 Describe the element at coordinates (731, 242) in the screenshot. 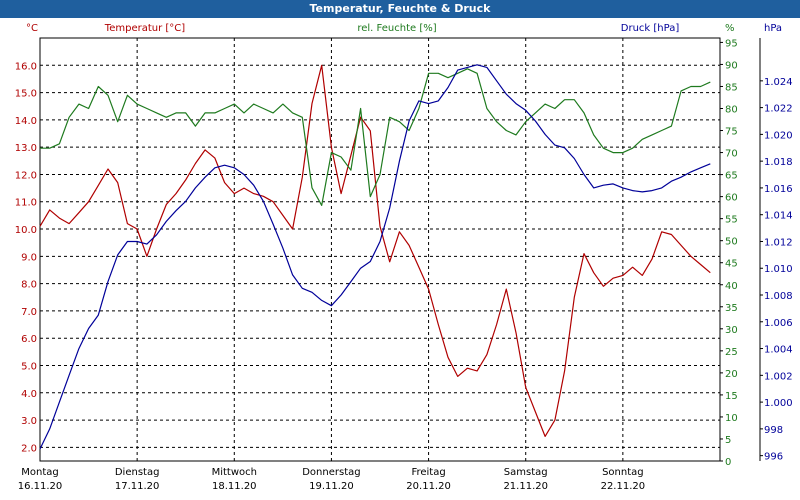

I see `humidity-tick-label: 50` at that location.